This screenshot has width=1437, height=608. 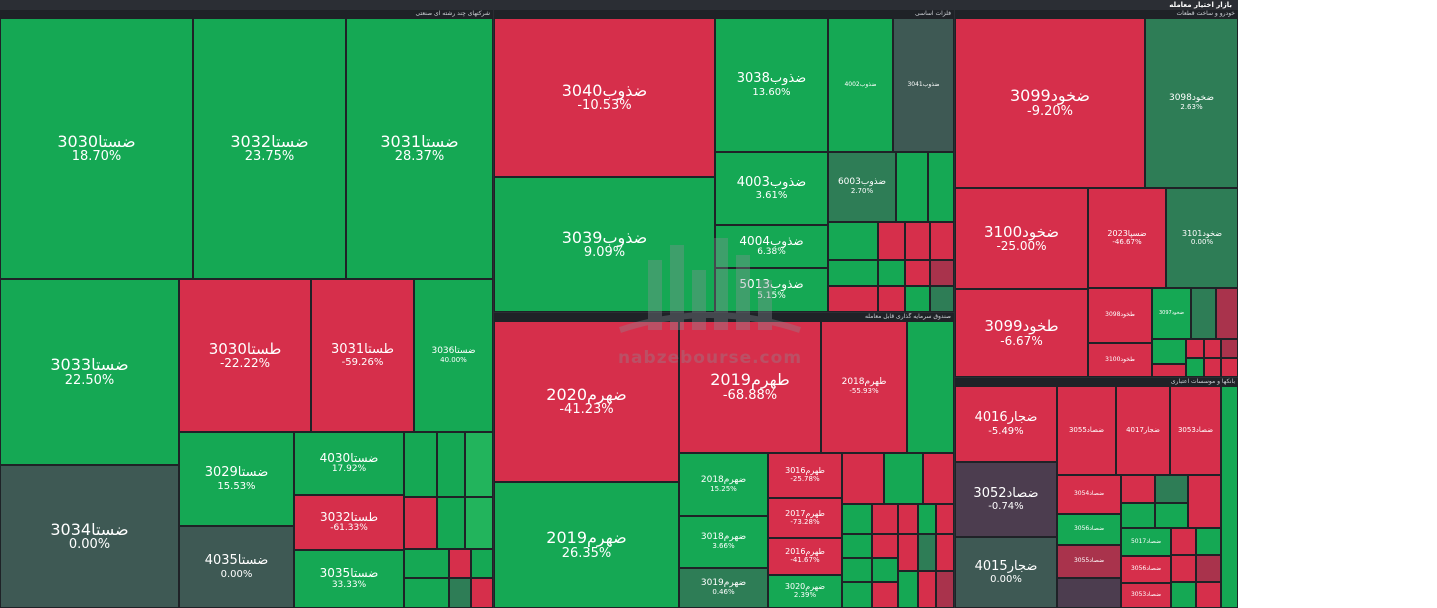 What do you see at coordinates (1191, 103) in the screenshot?
I see `stock-tile: ضخود3098 2.63%` at bounding box center [1191, 103].